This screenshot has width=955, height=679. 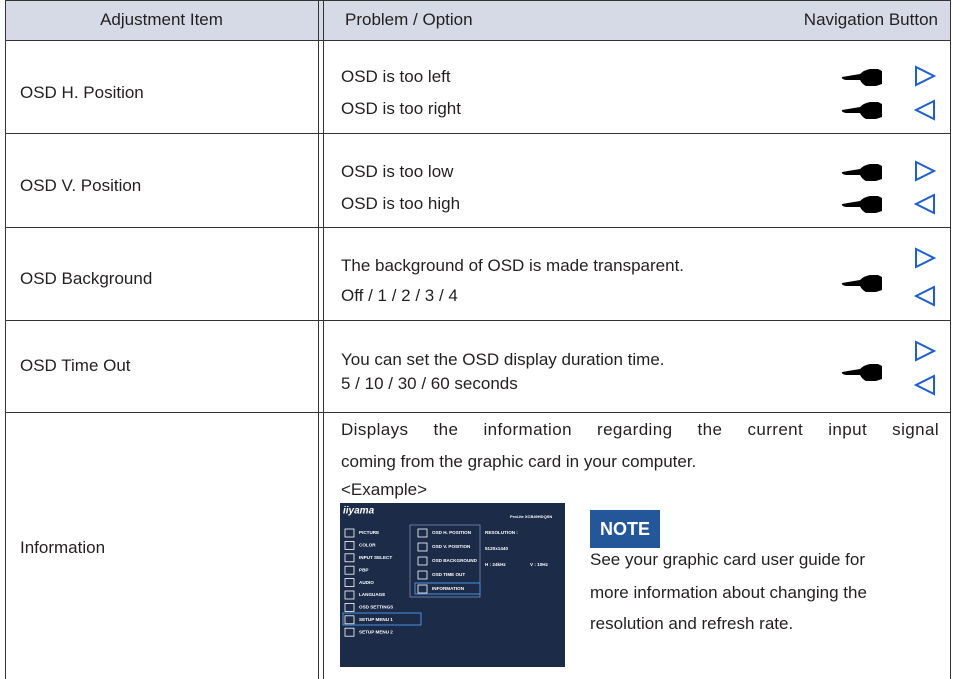 What do you see at coordinates (369, 532) in the screenshot?
I see `osd-menu-item: PICTURE` at bounding box center [369, 532].